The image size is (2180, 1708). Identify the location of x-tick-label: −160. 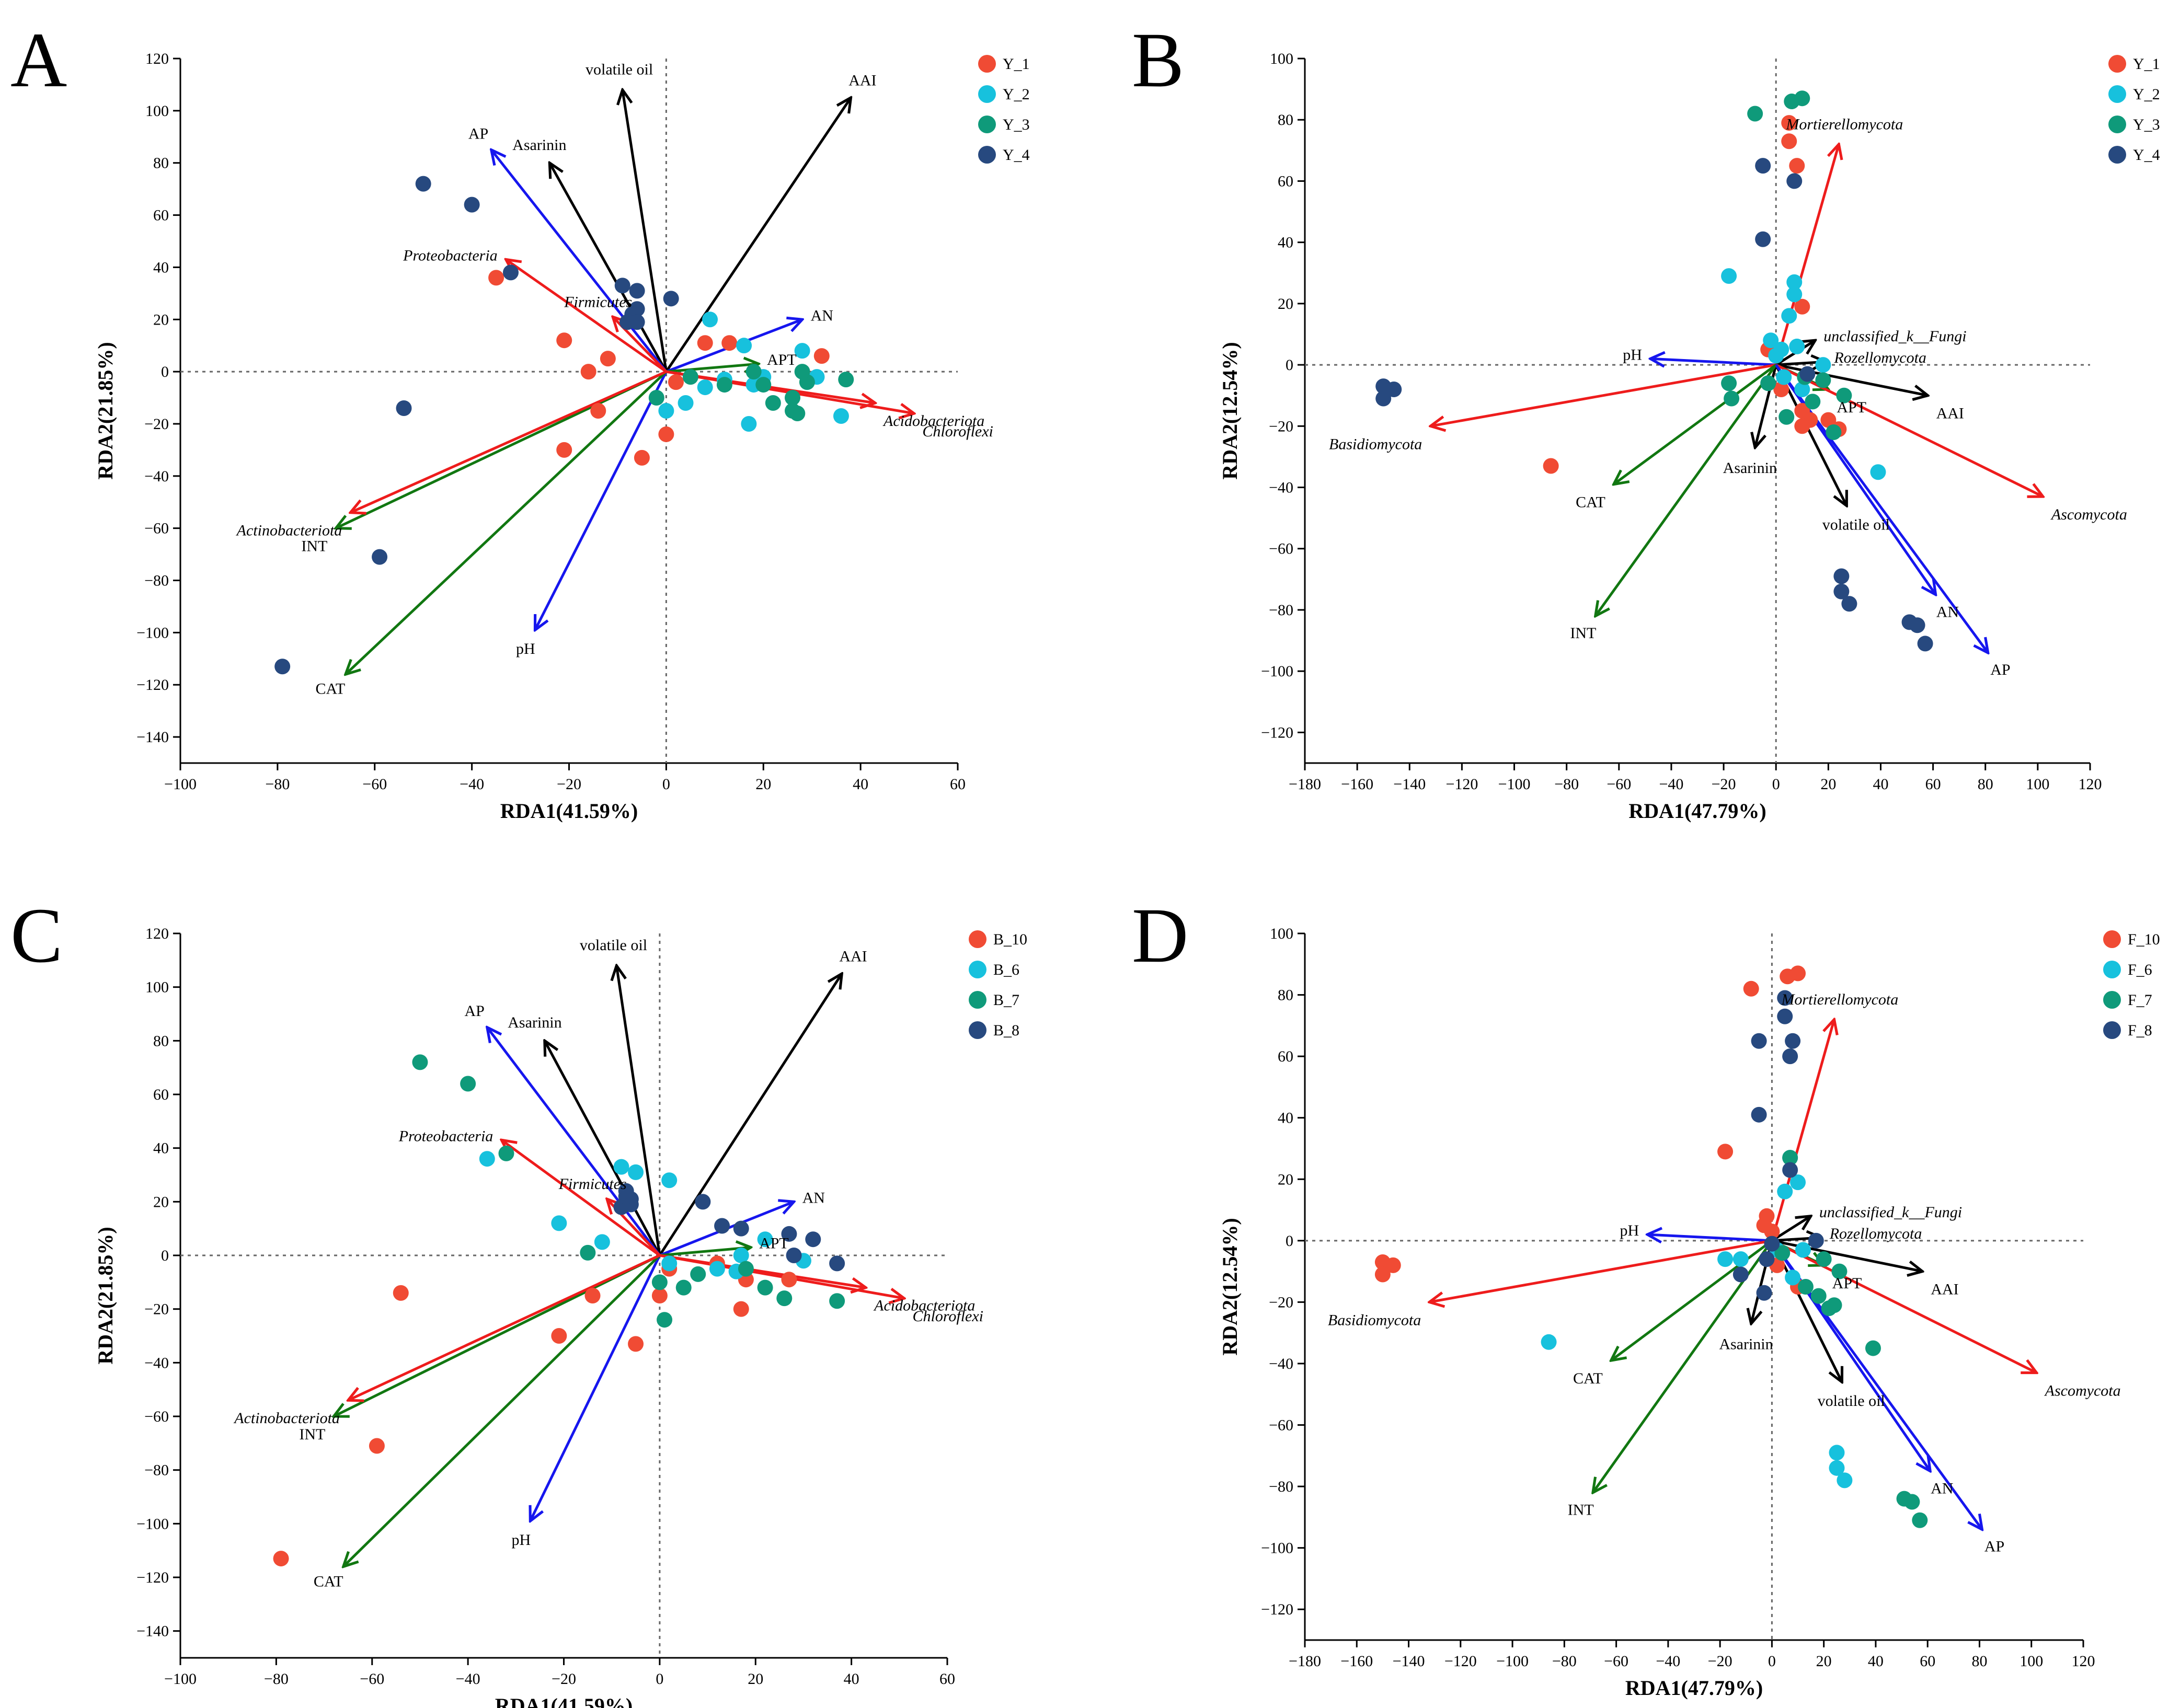
(1356, 1661).